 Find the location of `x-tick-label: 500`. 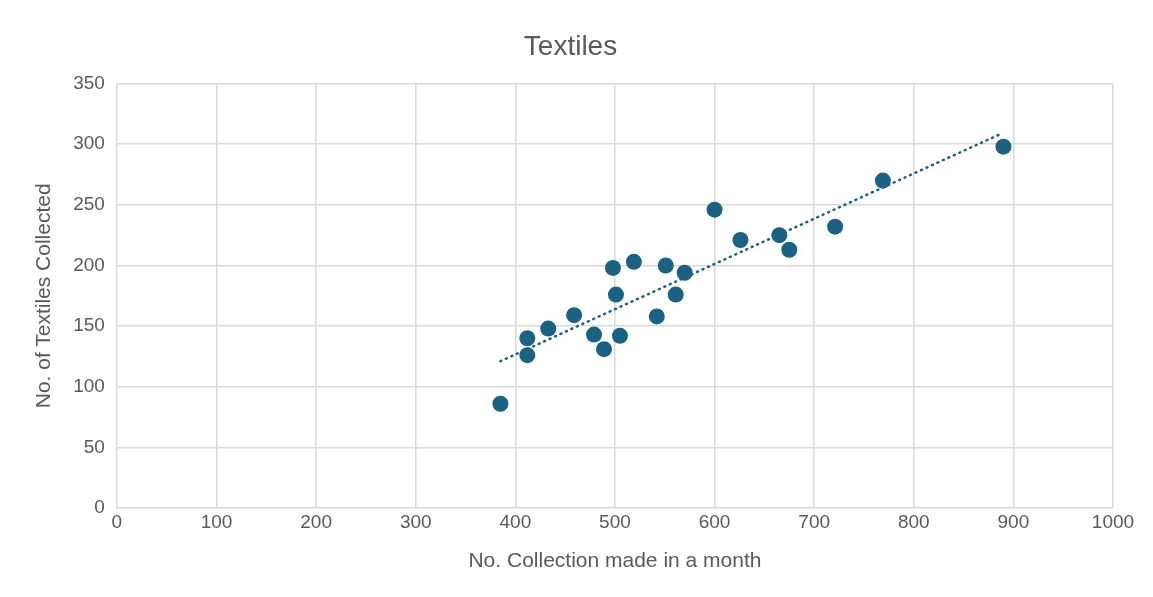

x-tick-label: 500 is located at coordinates (615, 521).